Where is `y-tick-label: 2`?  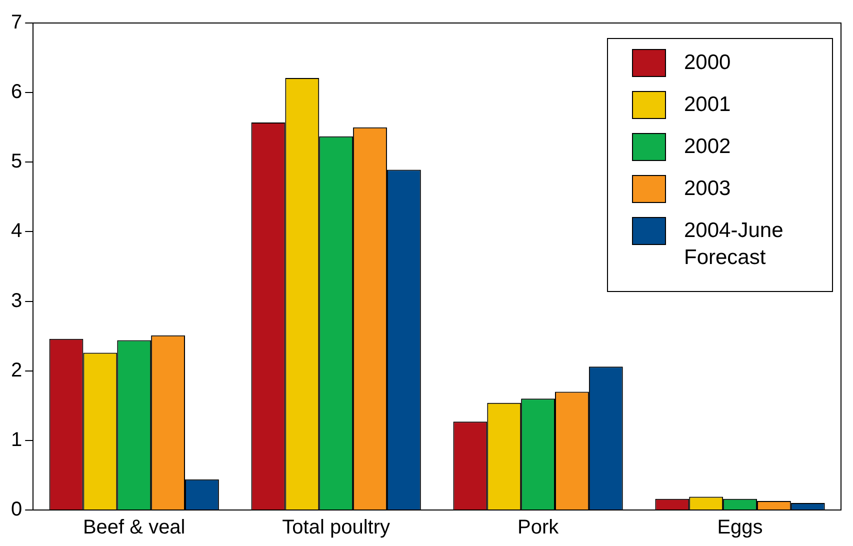
y-tick-label: 2 is located at coordinates (16, 370).